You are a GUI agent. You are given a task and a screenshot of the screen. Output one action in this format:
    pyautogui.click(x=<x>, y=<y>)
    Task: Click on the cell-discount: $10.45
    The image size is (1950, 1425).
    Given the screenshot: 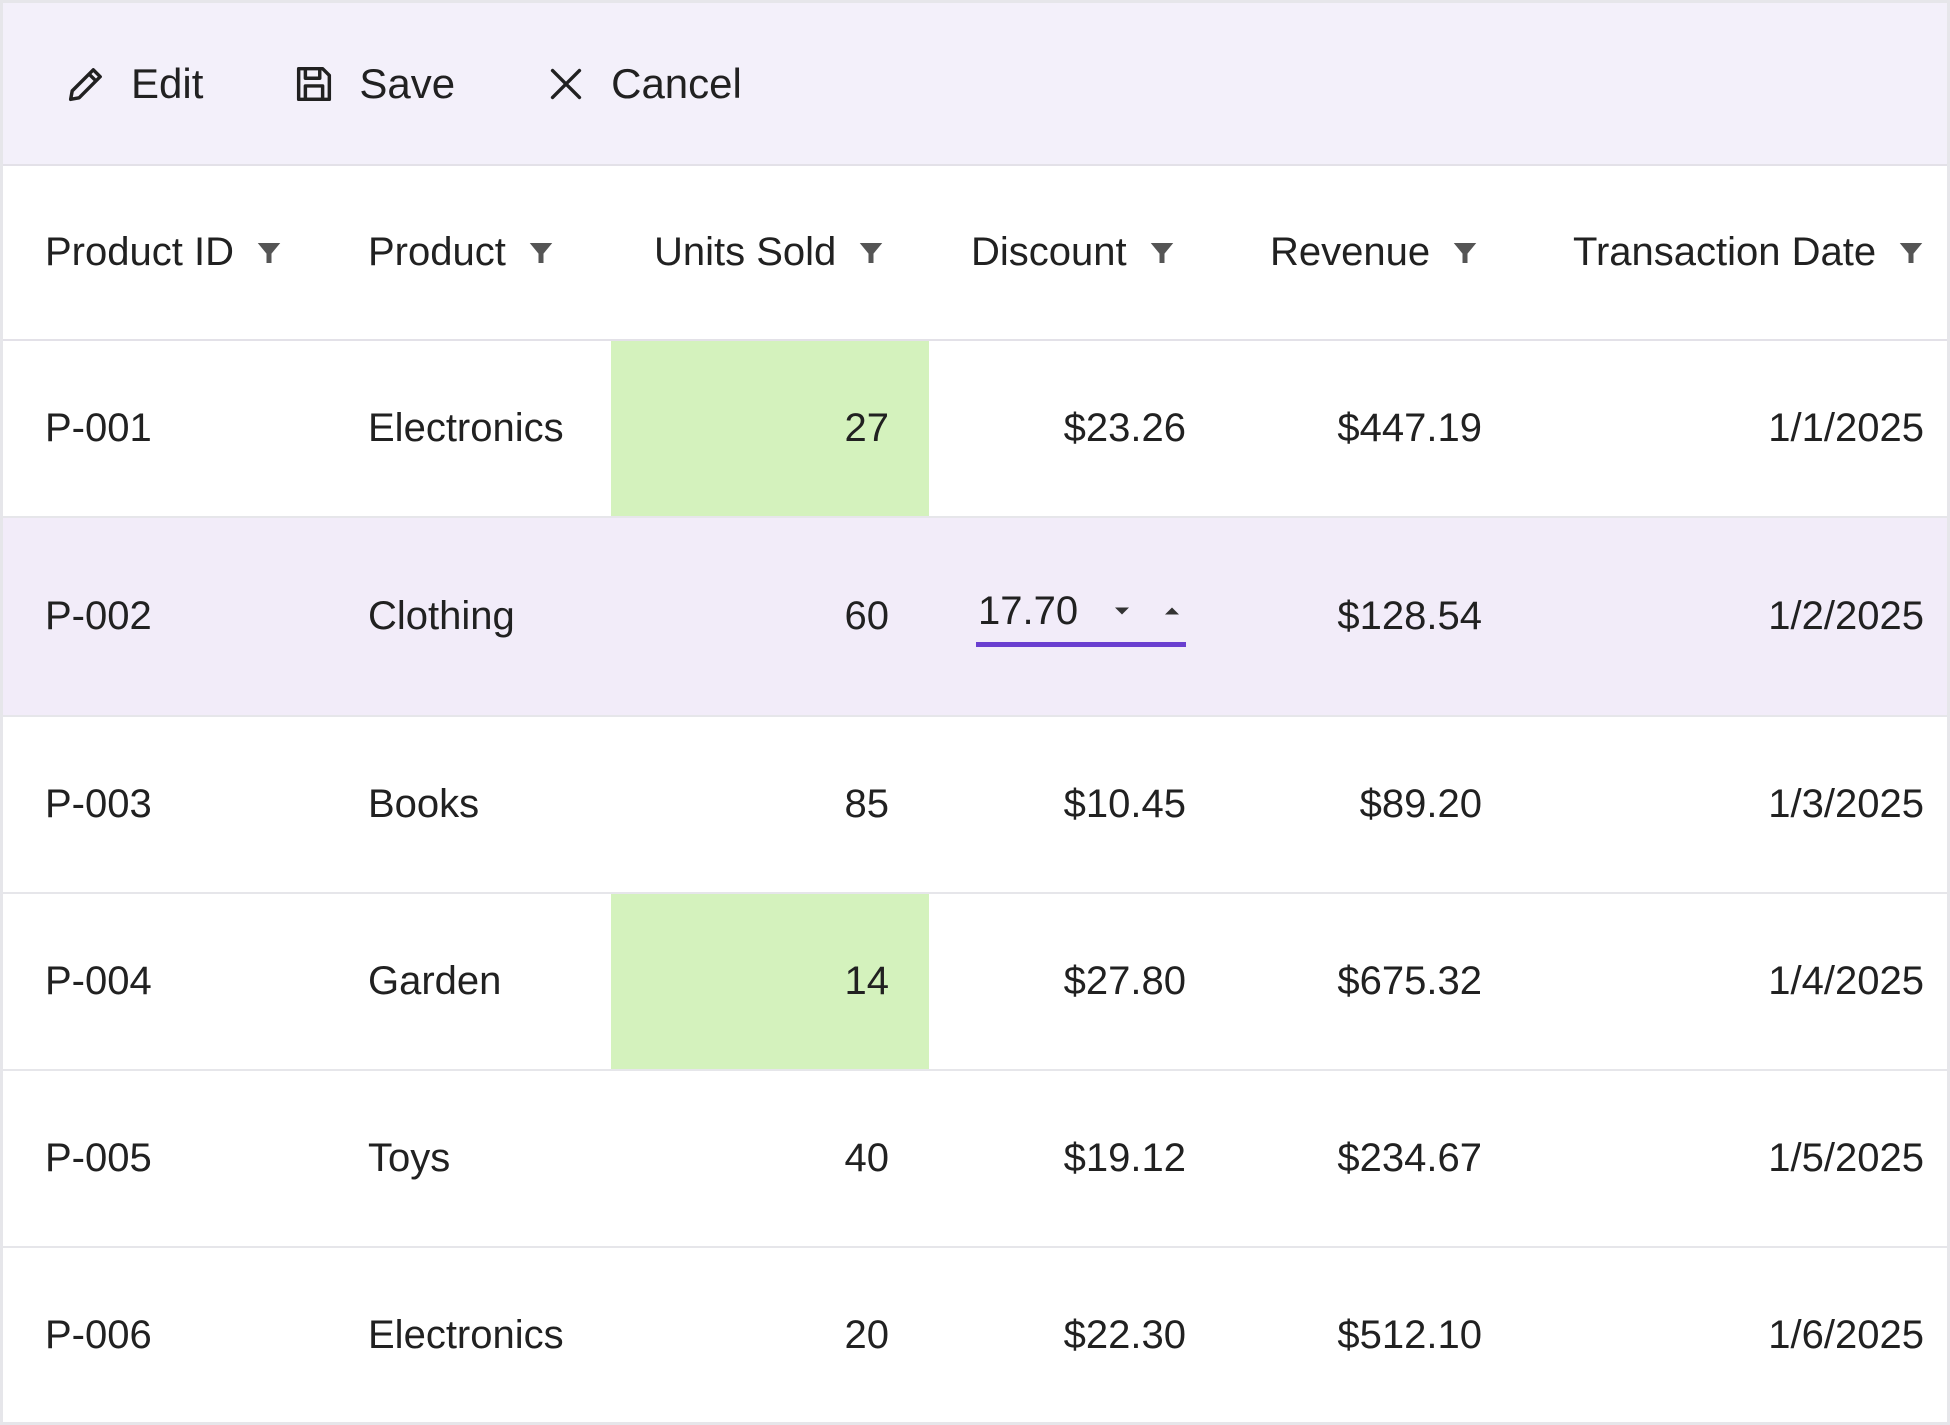 What is the action you would take?
    pyautogui.click(x=1124, y=804)
    